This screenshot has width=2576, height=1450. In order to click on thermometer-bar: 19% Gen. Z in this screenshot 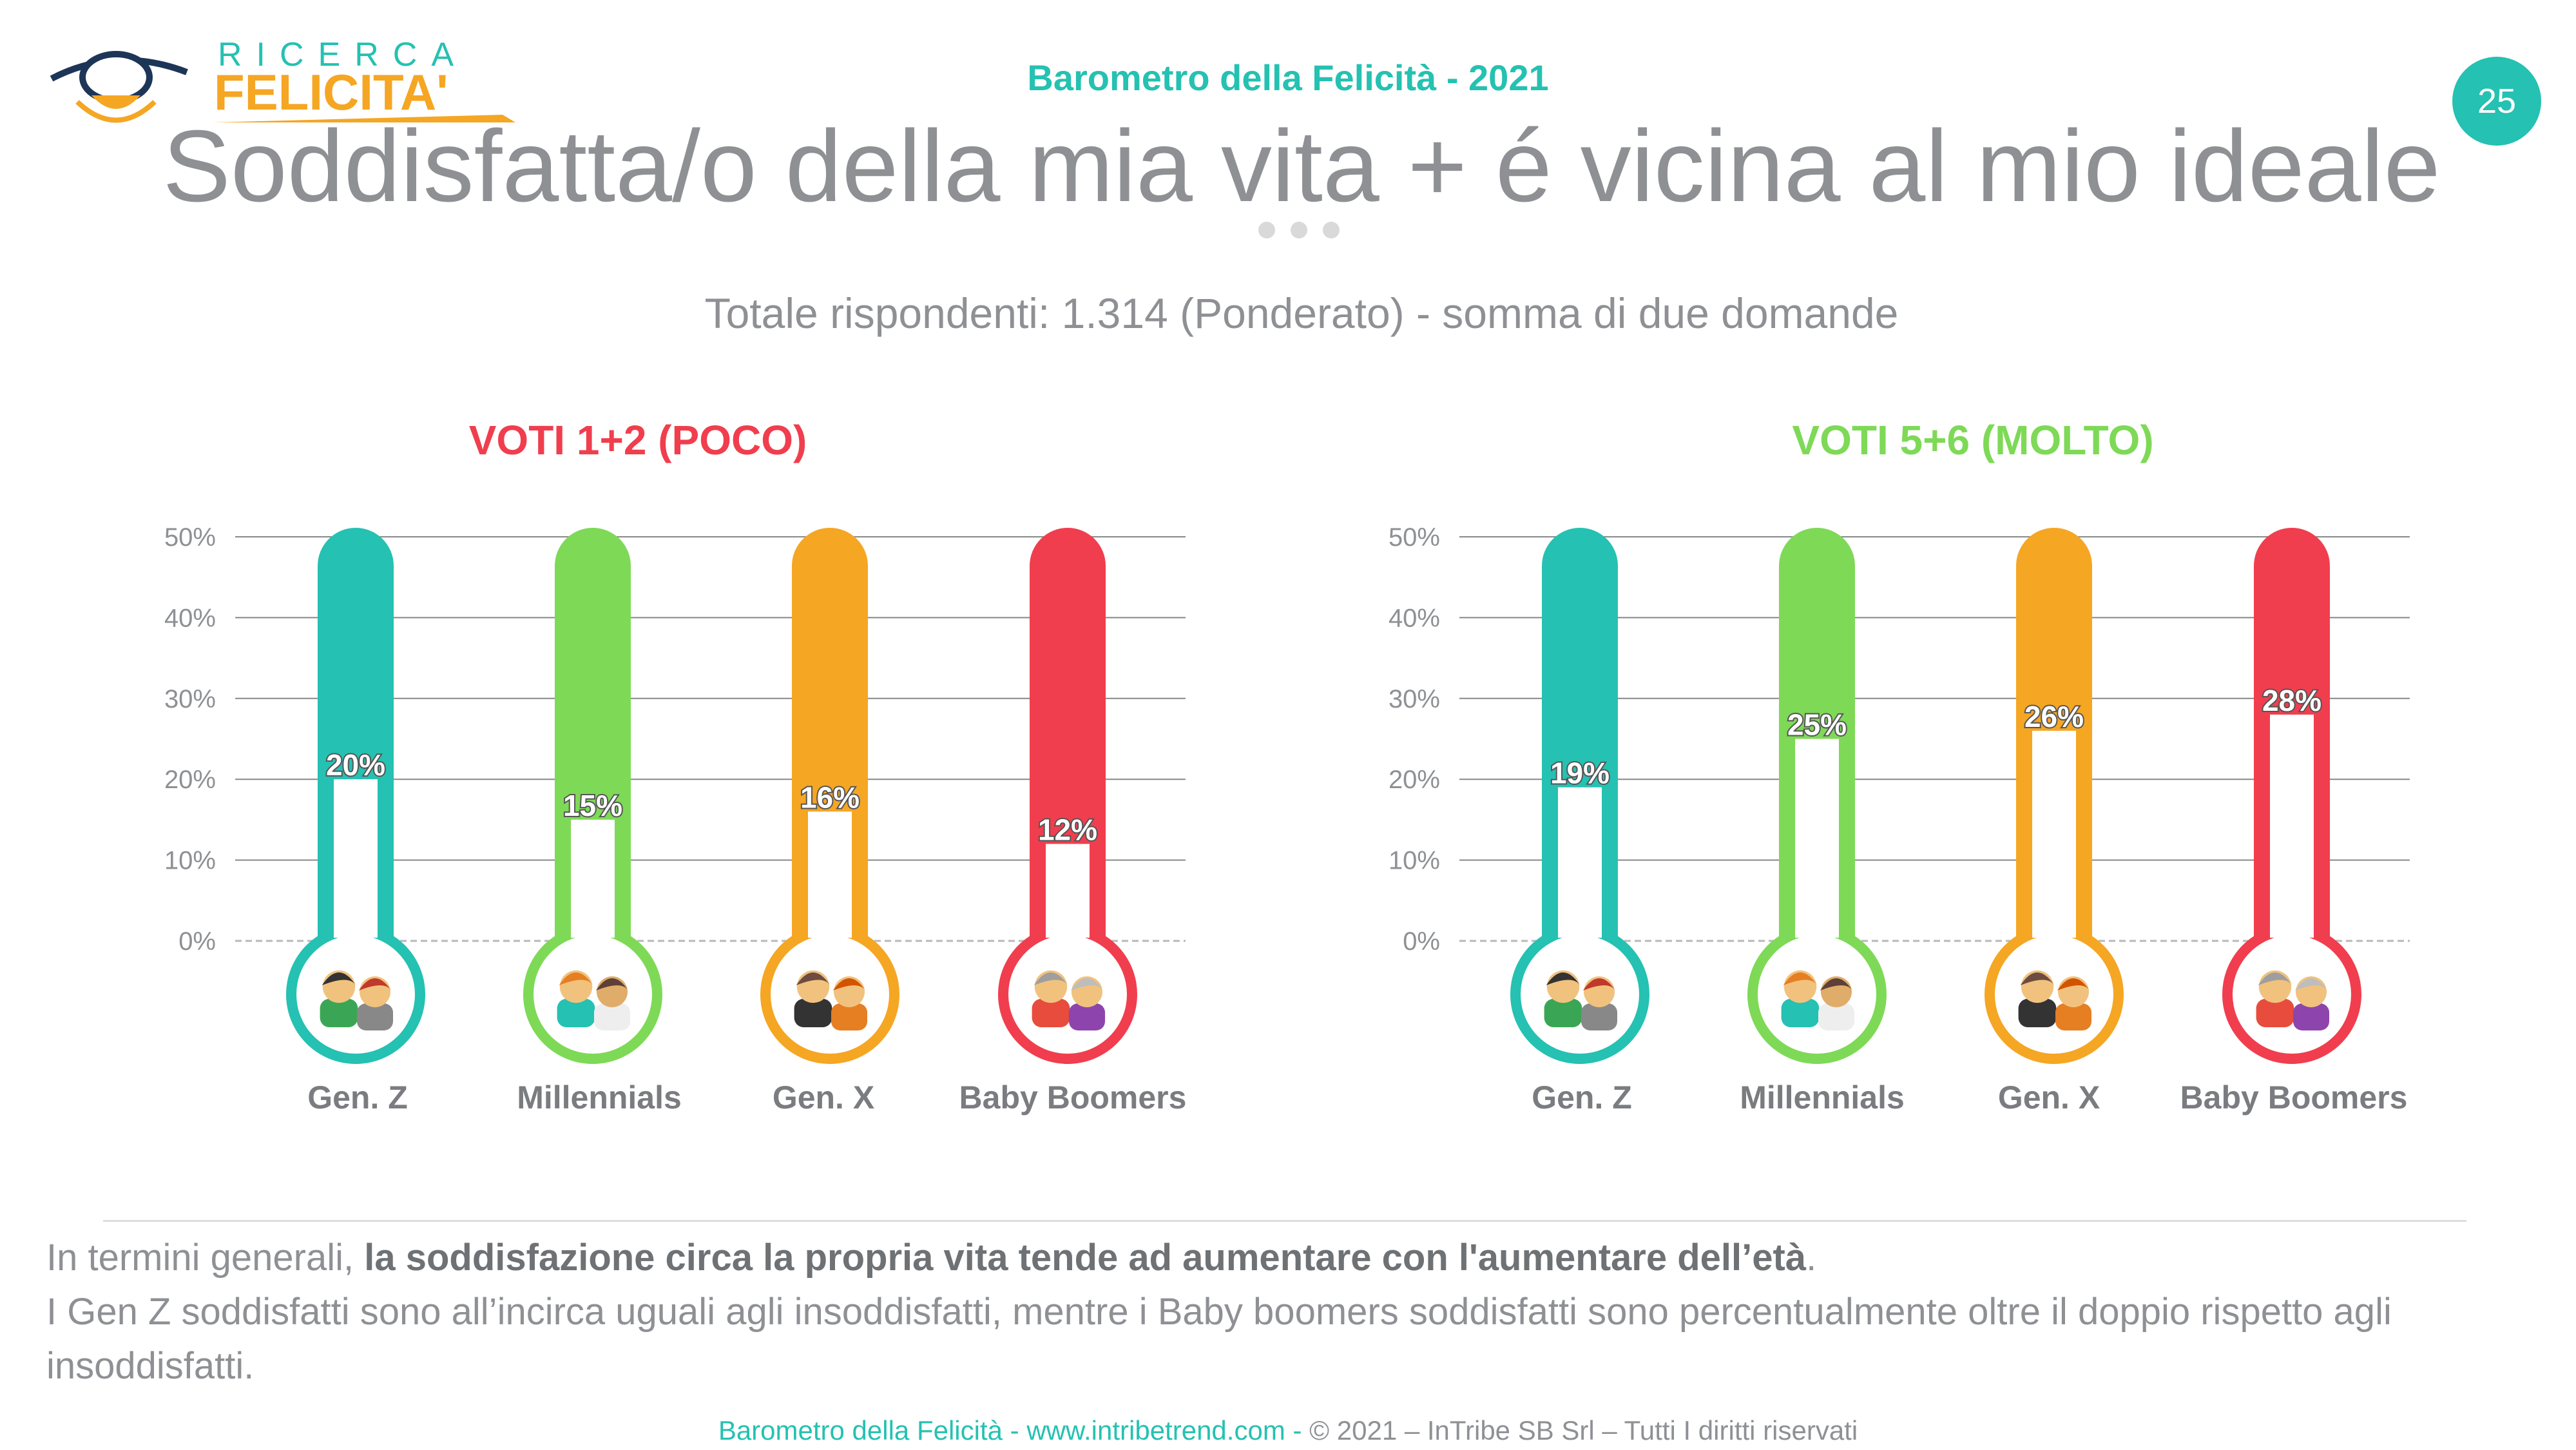, I will do `click(1580, 822)`.